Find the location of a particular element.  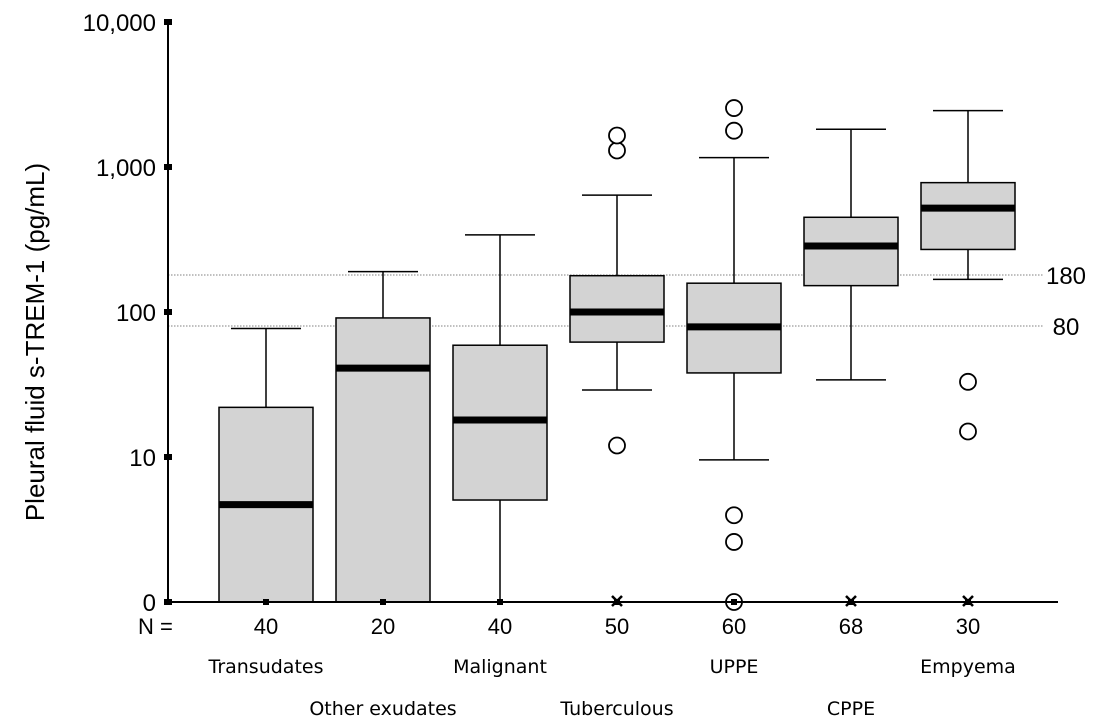

y-ticks: 0 10 100 1,000 10,000 is located at coordinates (127, 313).